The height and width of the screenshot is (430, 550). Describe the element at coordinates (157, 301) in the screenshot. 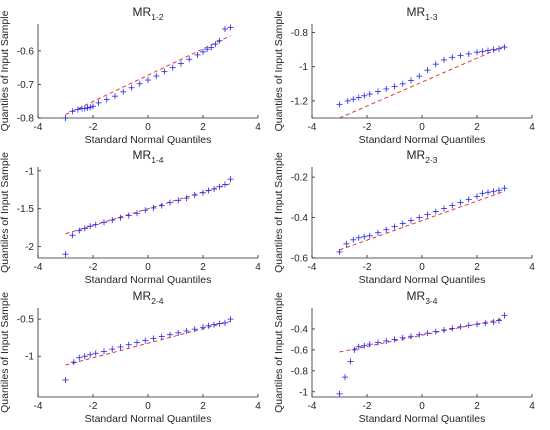

I see `panel-title-subscript: 2-4` at that location.